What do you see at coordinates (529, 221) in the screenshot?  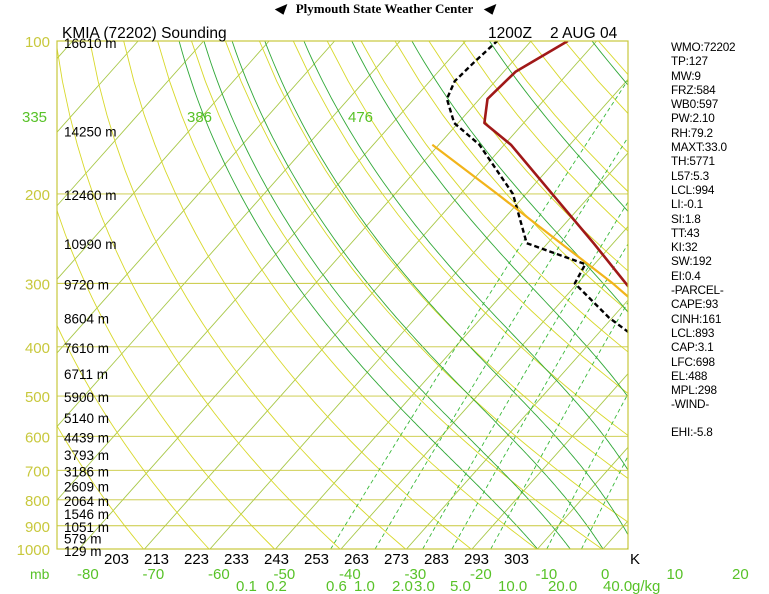 I see `parcel-trace` at bounding box center [529, 221].